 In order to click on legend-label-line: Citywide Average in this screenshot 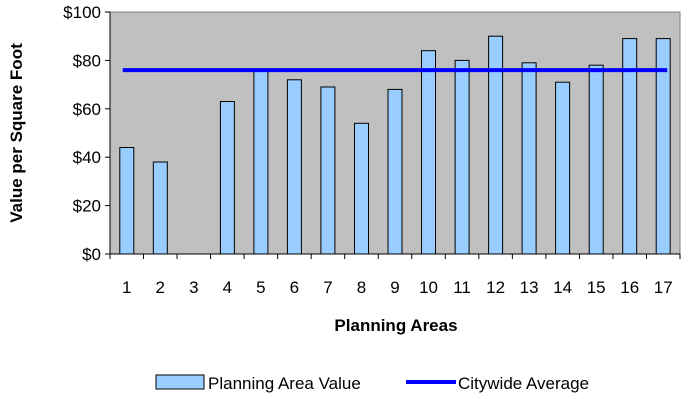, I will do `click(523, 383)`.